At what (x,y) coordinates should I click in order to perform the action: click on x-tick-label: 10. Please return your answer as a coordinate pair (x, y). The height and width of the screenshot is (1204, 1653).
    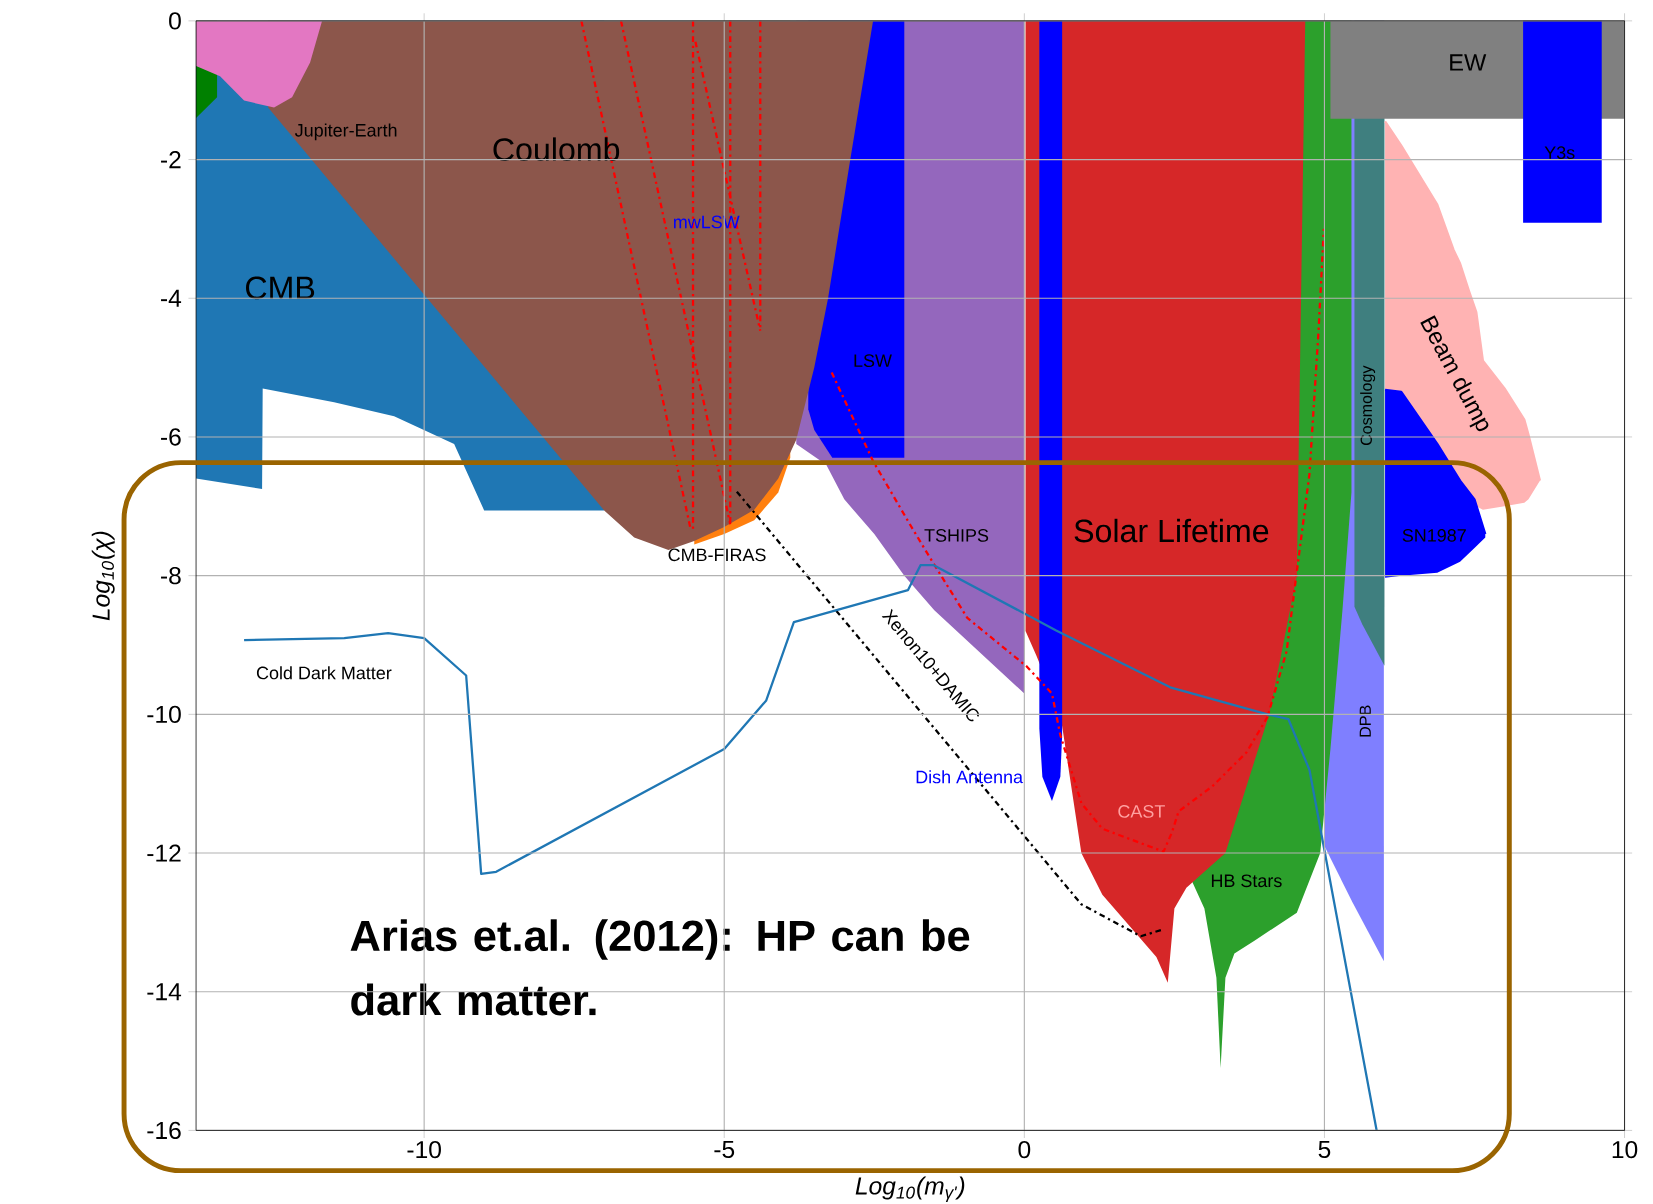
    Looking at the image, I should click on (1625, 1149).